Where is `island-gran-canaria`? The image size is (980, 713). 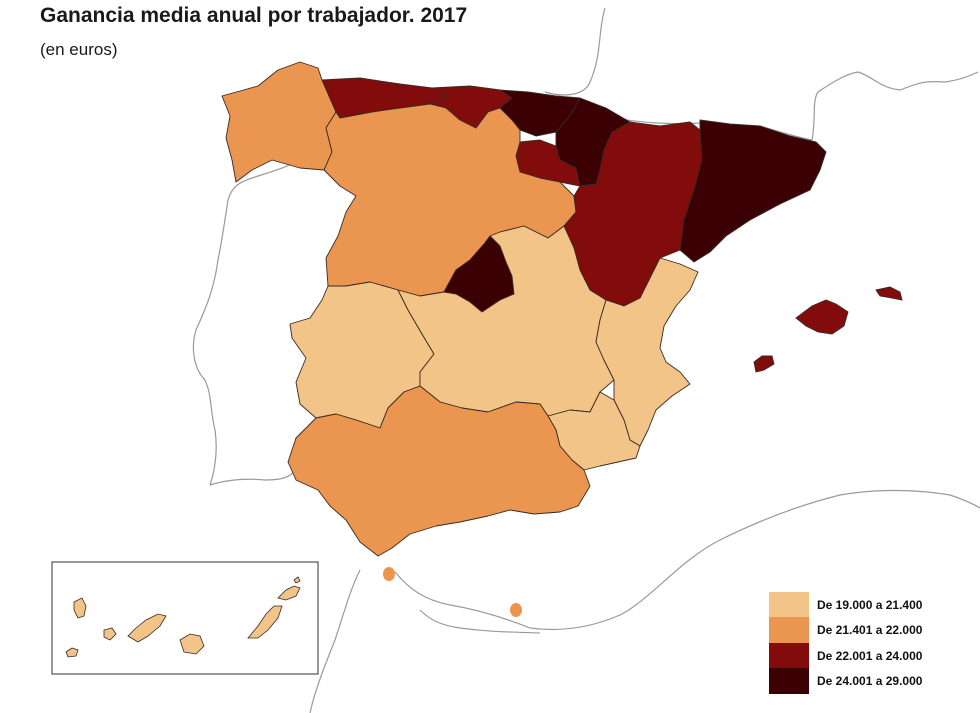
island-gran-canaria is located at coordinates (192, 644).